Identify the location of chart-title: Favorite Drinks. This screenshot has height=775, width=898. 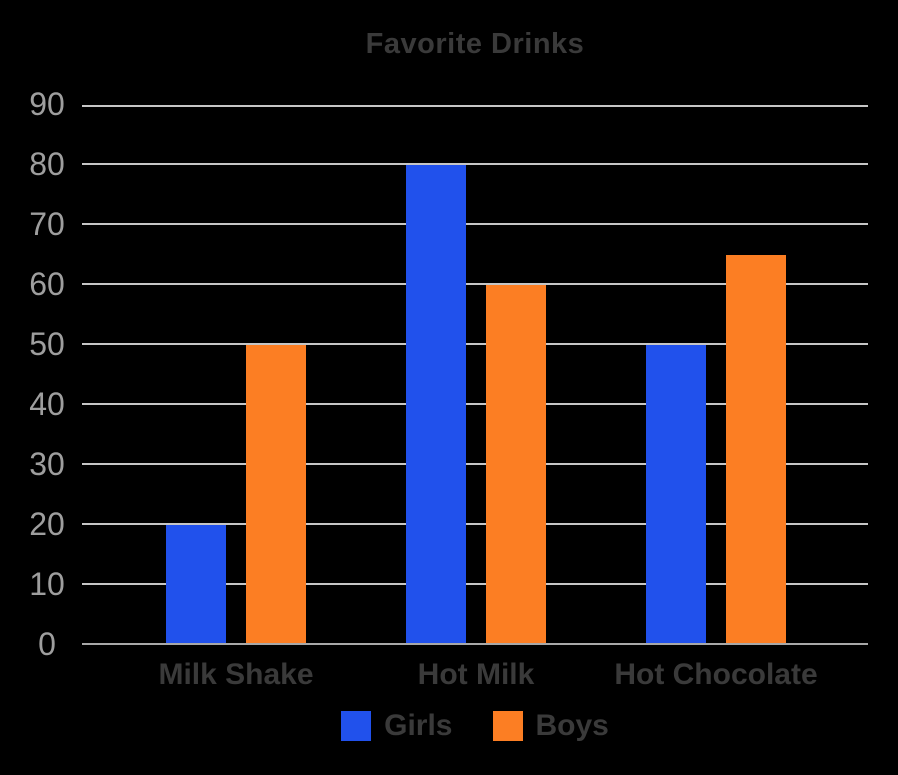
(475, 44).